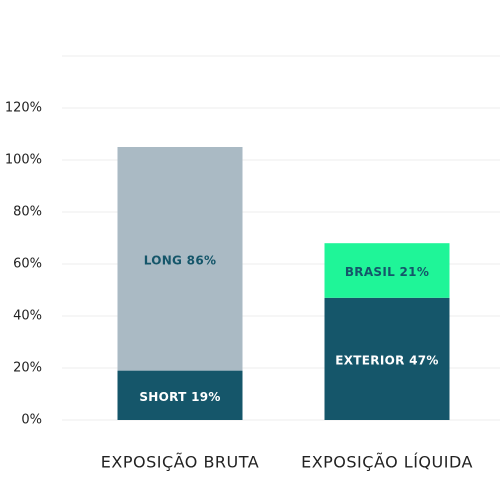 The image size is (500, 500). Describe the element at coordinates (27, 316) in the screenshot. I see `y-tick-label: 40%` at that location.